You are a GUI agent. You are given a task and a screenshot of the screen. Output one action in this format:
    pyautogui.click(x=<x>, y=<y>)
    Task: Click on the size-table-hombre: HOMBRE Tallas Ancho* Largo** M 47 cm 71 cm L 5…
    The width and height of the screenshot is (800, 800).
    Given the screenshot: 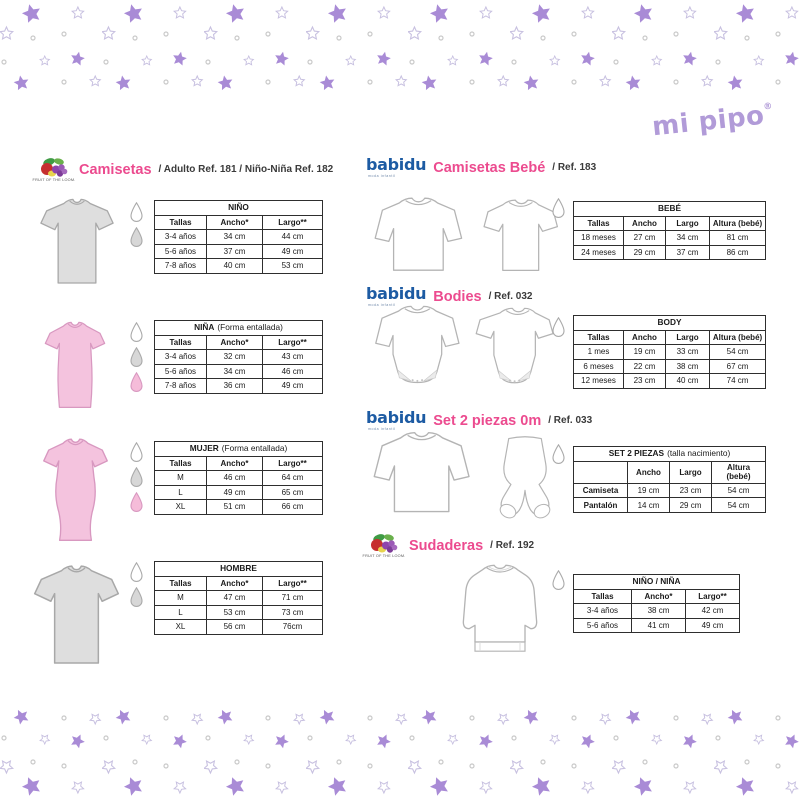 What is the action you would take?
    pyautogui.click(x=238, y=598)
    